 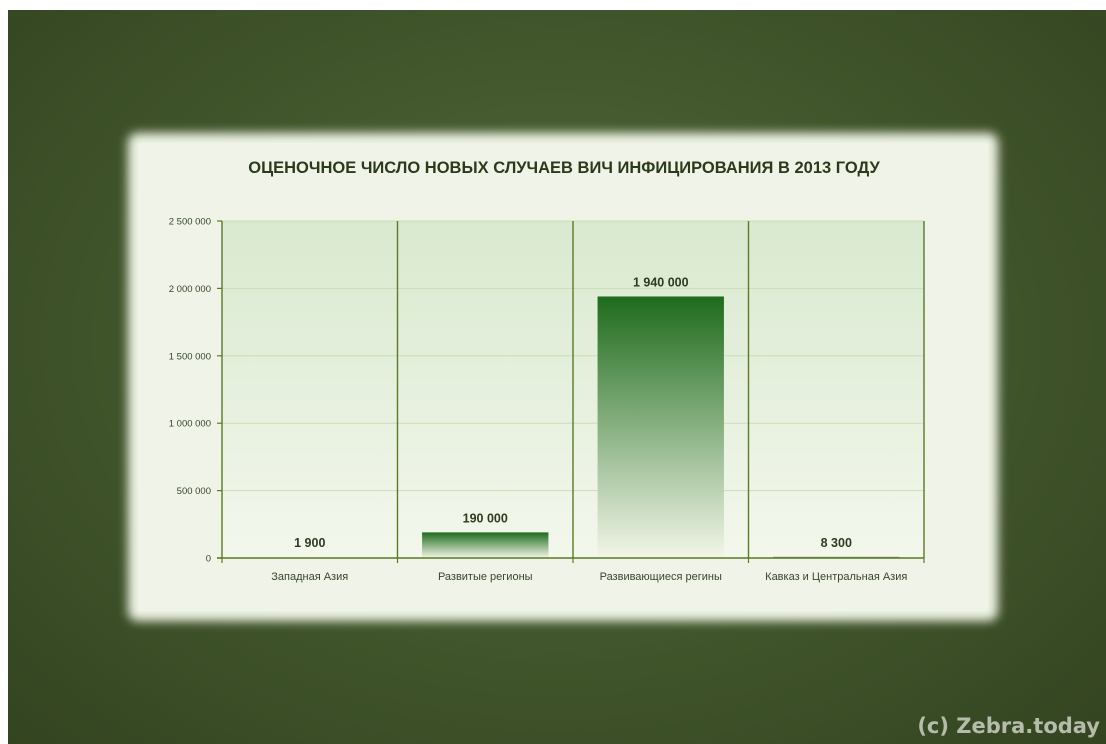 What do you see at coordinates (190, 289) in the screenshot?
I see `y-tick-label: 2 000 000` at bounding box center [190, 289].